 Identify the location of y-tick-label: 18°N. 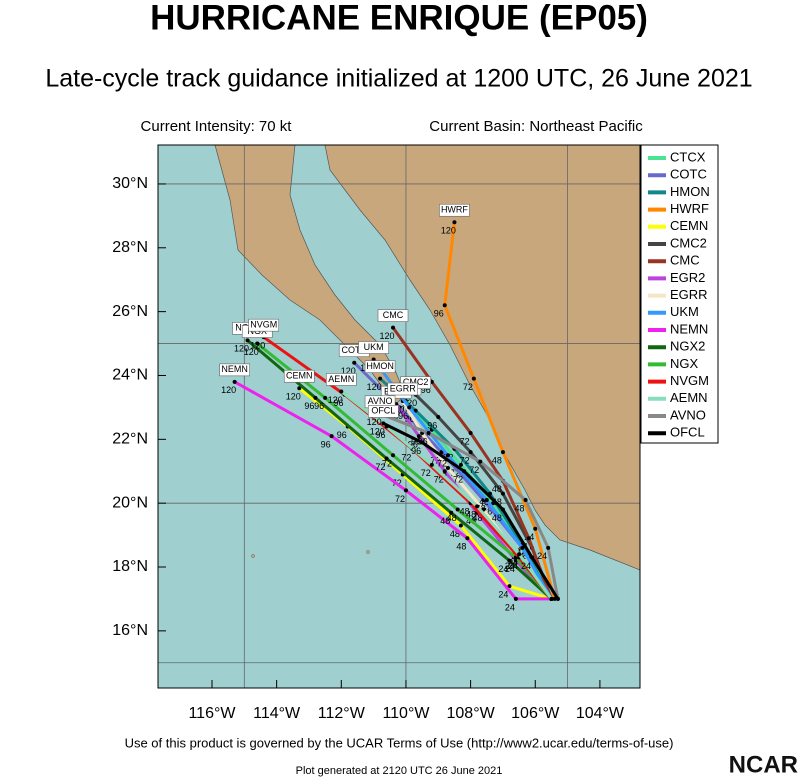
(130, 566).